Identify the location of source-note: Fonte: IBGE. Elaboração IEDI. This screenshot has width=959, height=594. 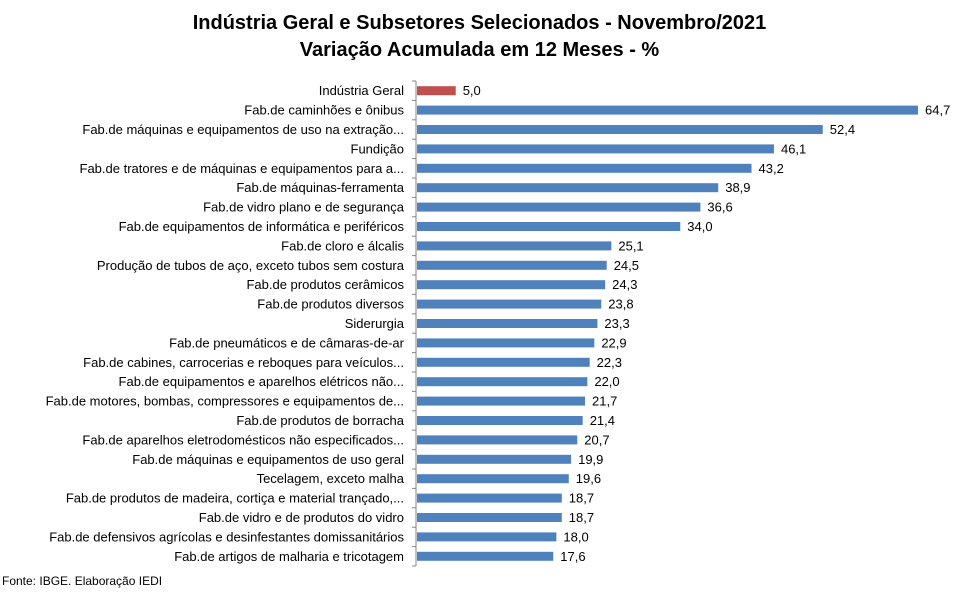
(82, 581).